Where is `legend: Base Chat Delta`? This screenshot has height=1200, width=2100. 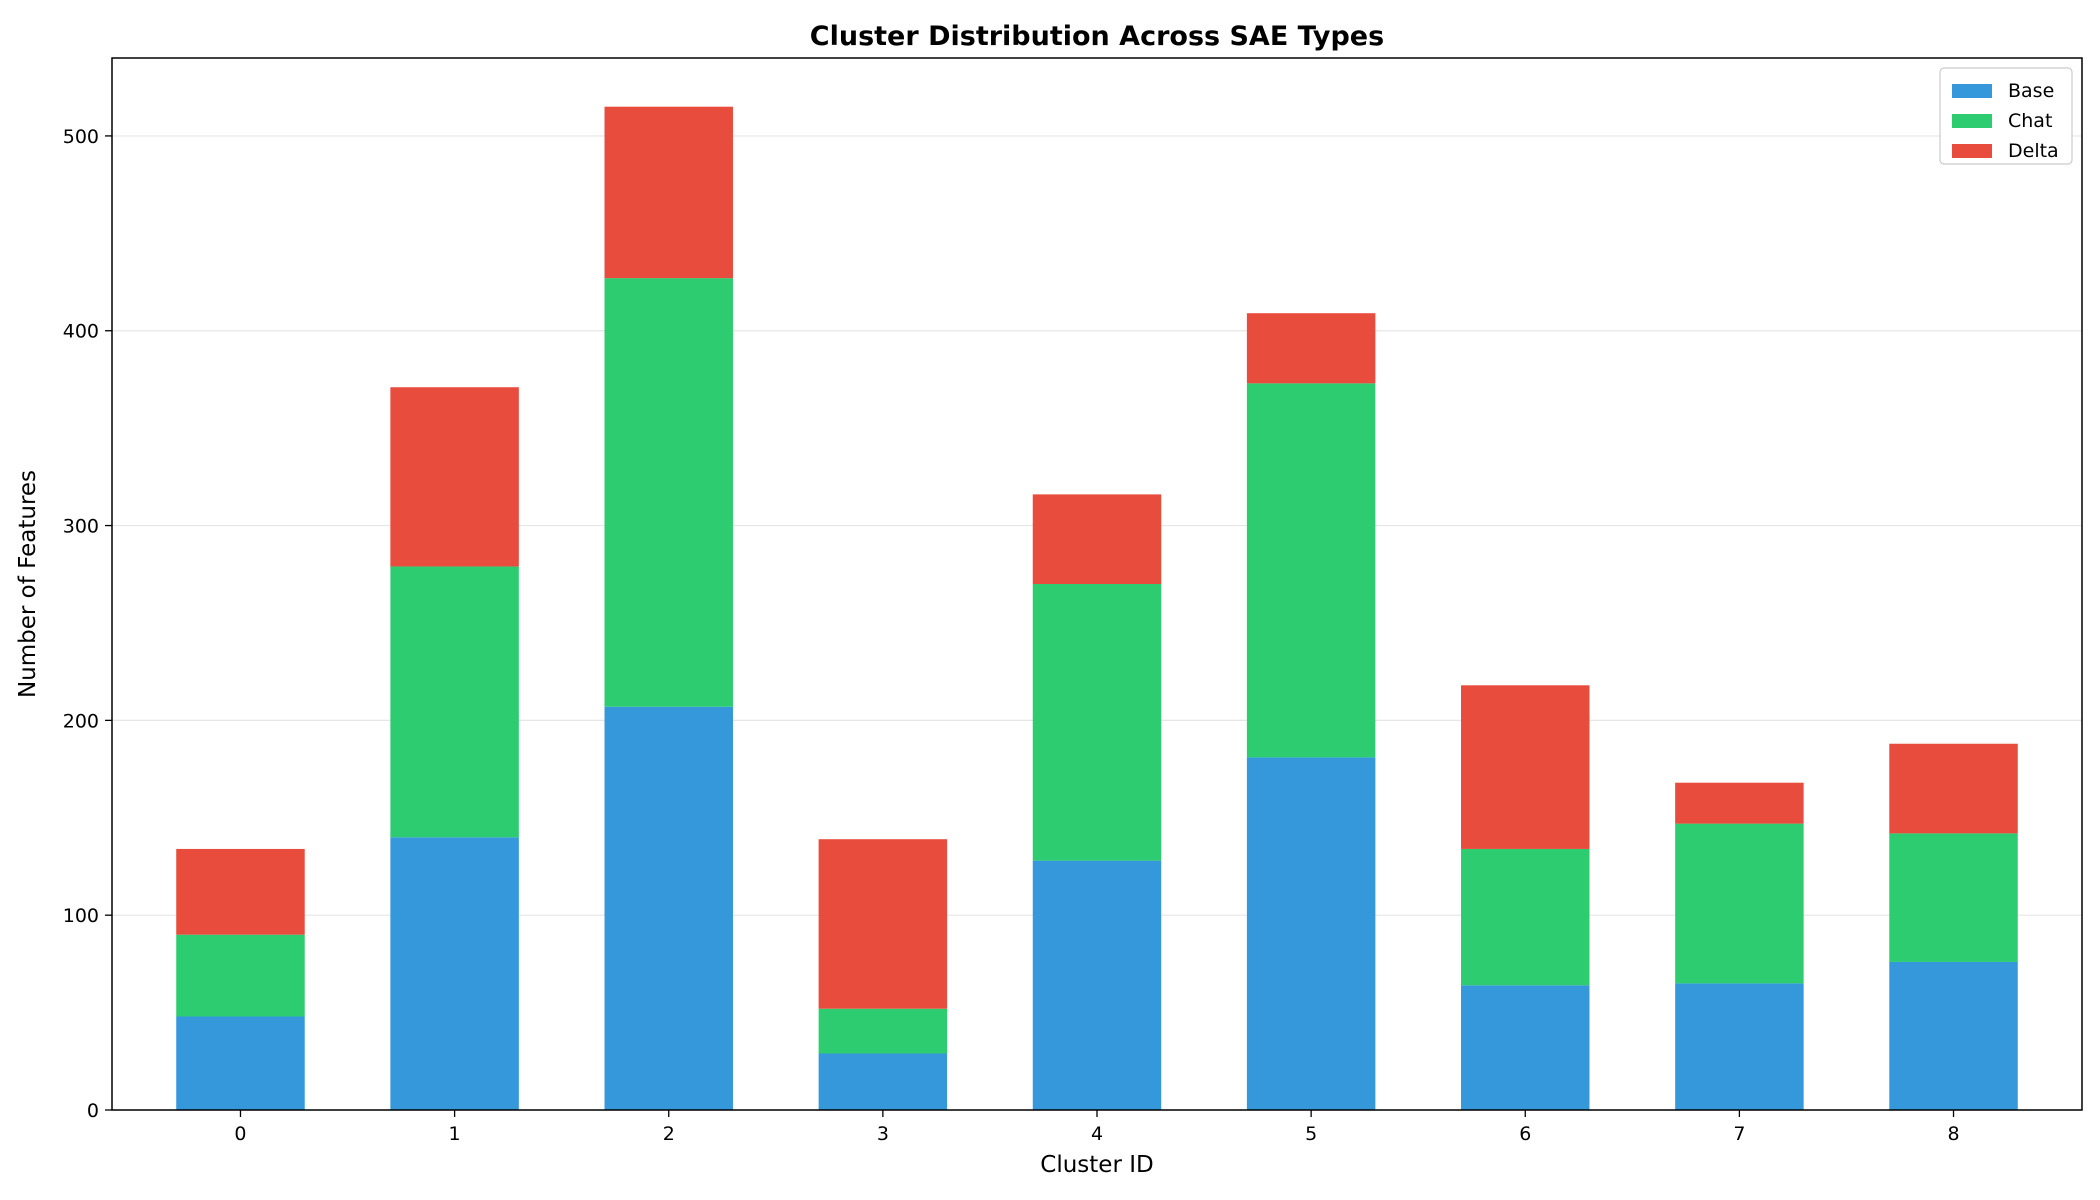 legend: Base Chat Delta is located at coordinates (2006, 116).